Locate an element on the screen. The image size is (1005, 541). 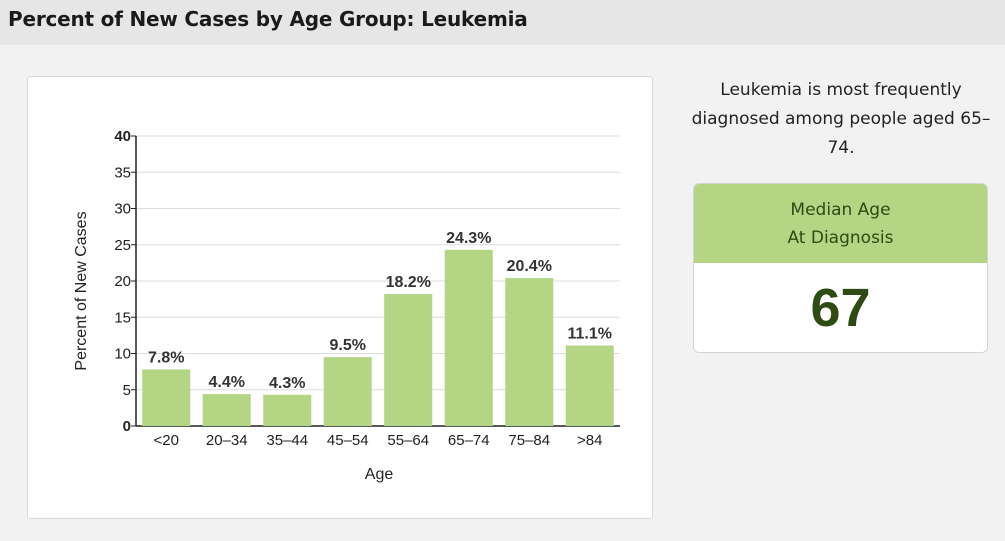
y-tick-label: 15 is located at coordinates (122, 317).